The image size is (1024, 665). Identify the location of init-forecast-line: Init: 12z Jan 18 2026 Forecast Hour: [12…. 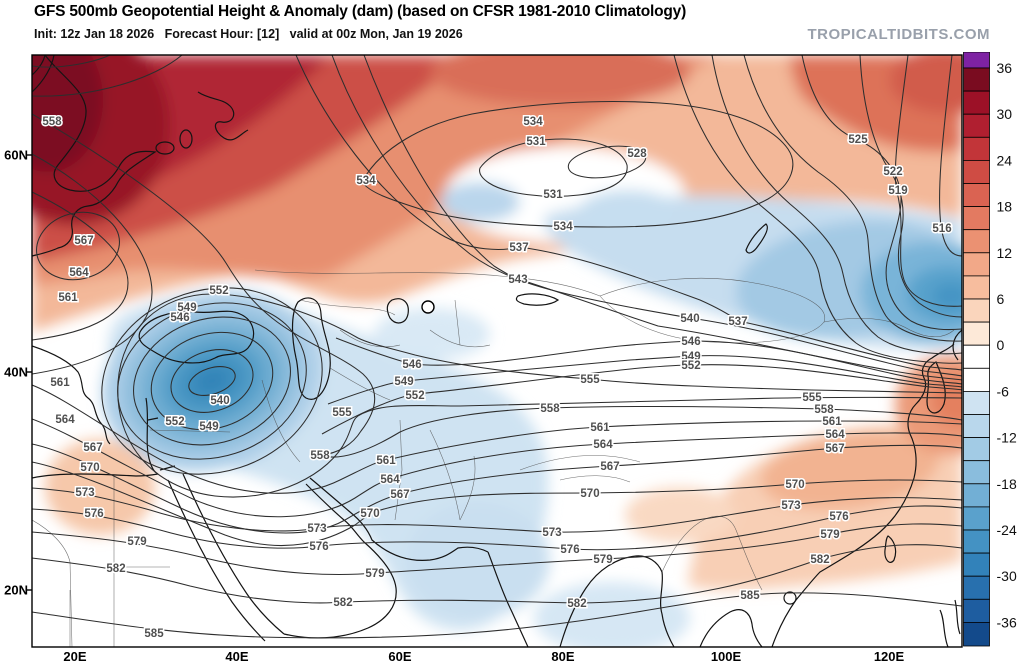
(248, 34).